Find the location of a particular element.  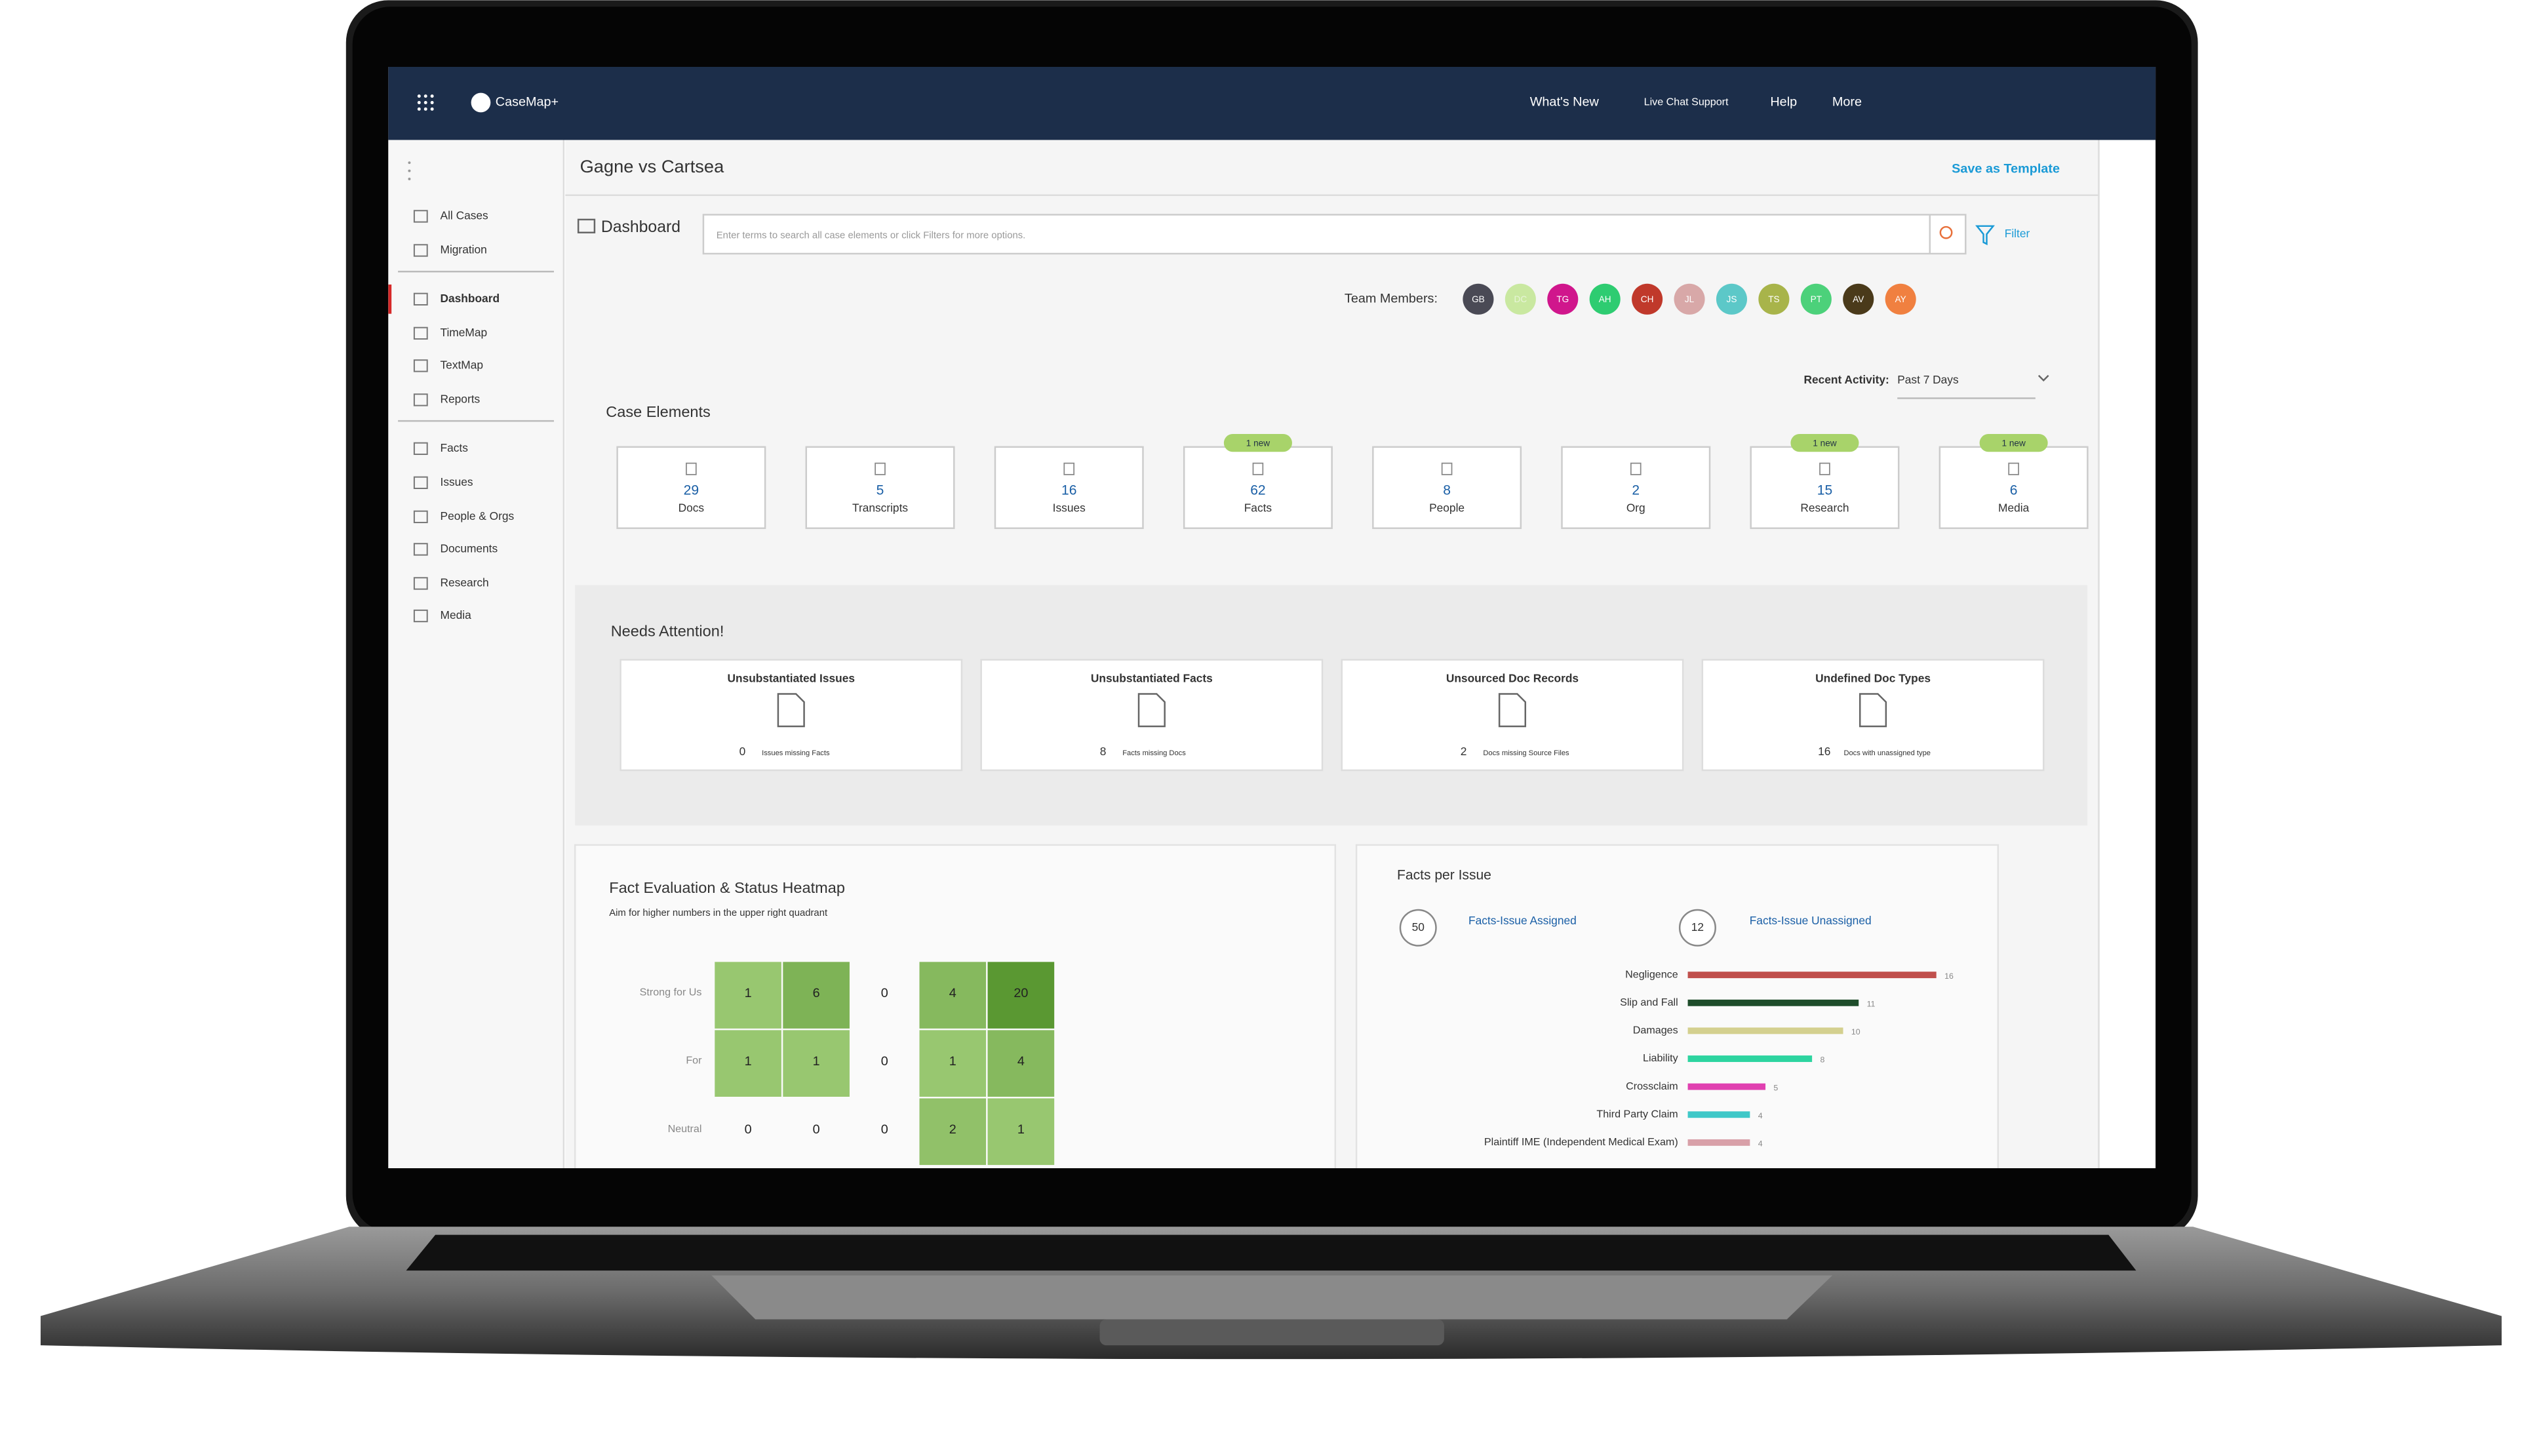

sidebar-item: Dashboard is located at coordinates (470, 298).